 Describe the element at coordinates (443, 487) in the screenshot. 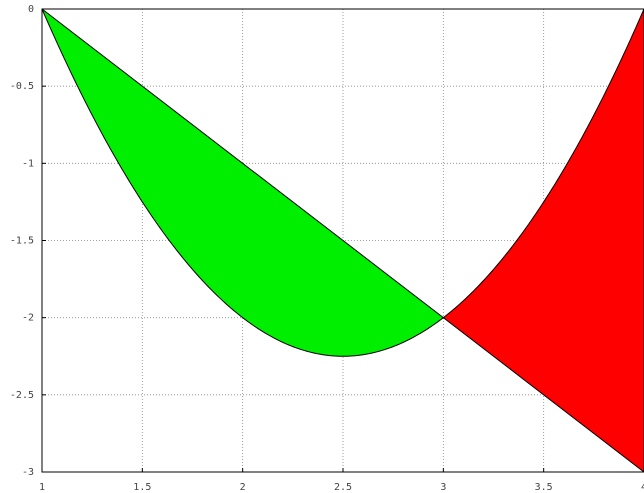

I see `x-tick-label-4: 3` at that location.